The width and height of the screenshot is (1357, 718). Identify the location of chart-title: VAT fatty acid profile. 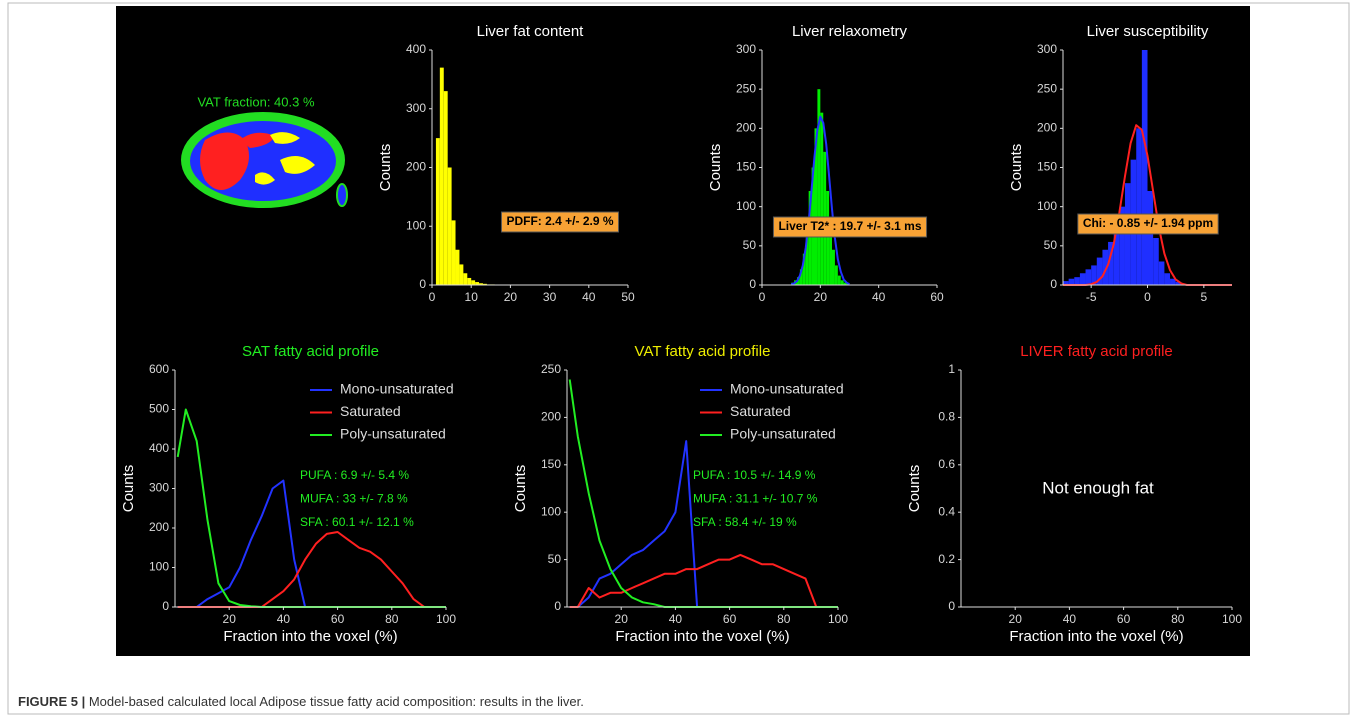
(703, 351).